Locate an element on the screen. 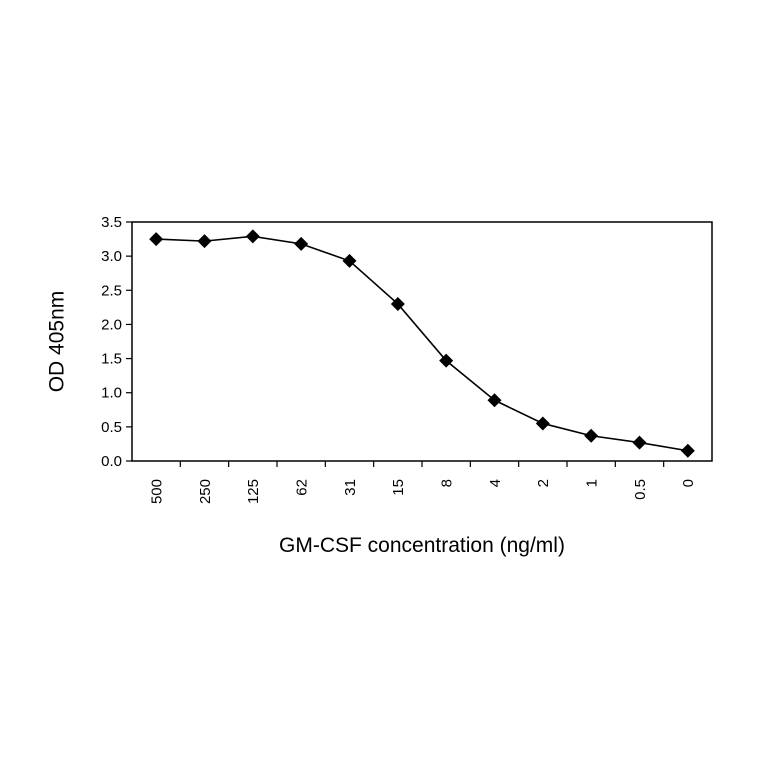 The image size is (764, 764). y-tick-label: 3.0 is located at coordinates (111, 256).